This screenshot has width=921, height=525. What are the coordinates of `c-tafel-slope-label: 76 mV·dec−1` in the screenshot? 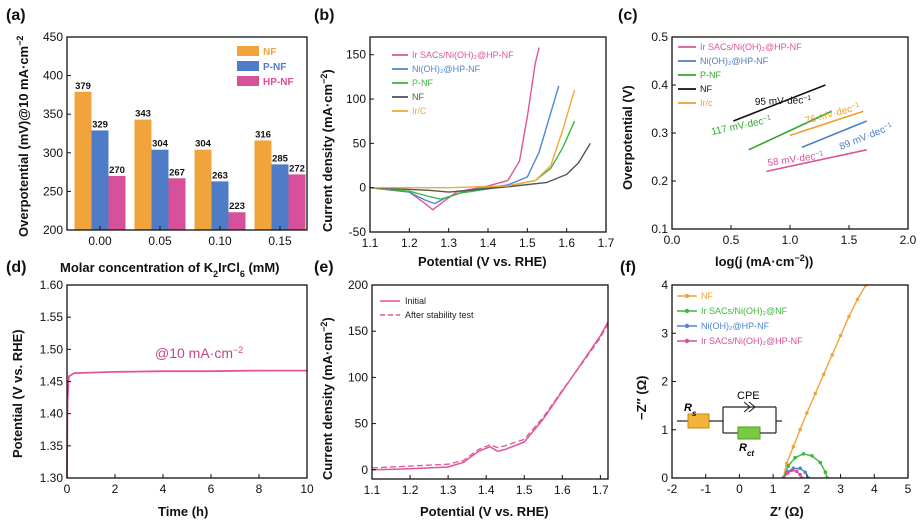 It's located at (833, 114).